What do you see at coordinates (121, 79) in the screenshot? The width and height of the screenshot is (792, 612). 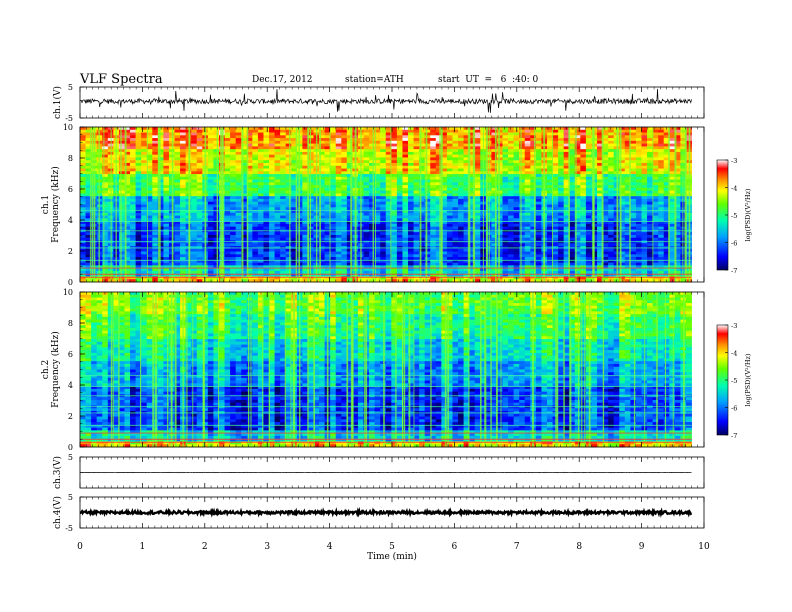 I see `chart-title: VLF Spectra` at bounding box center [121, 79].